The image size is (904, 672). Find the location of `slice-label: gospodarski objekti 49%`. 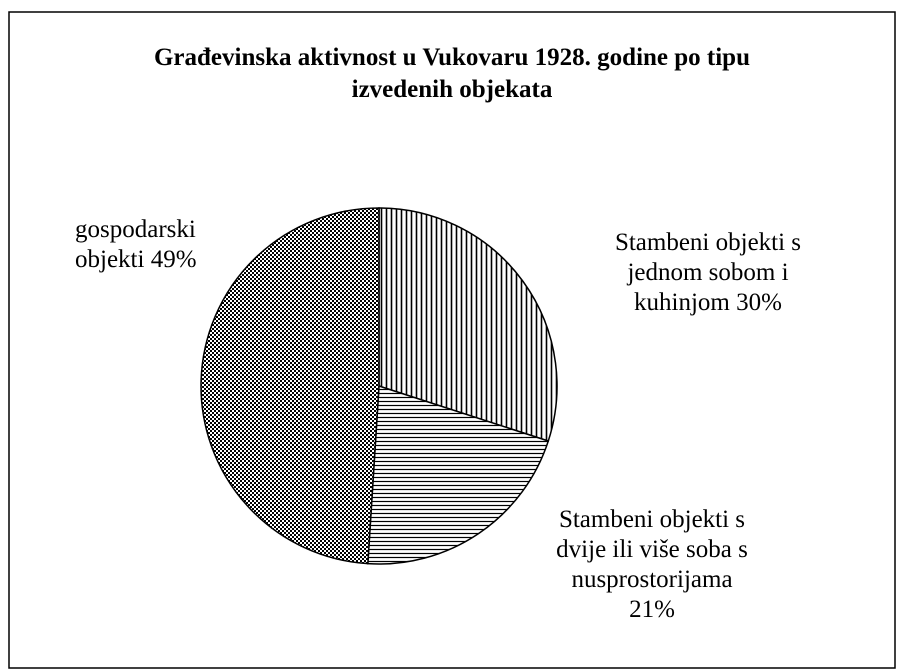

slice-label: gospodarski objekti 49% is located at coordinates (161, 245).